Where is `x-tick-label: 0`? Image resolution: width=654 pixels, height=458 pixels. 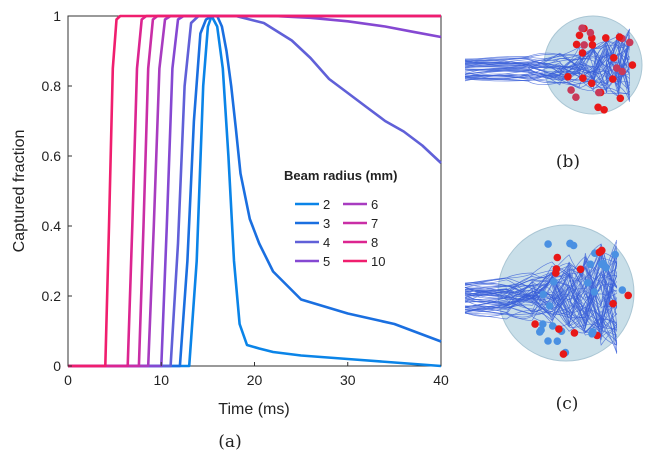
x-tick-label: 0 is located at coordinates (68, 380).